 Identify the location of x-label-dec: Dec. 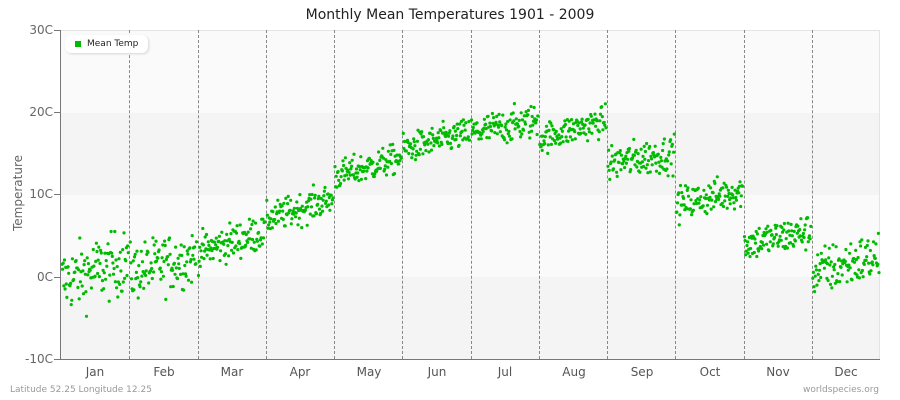
(846, 372).